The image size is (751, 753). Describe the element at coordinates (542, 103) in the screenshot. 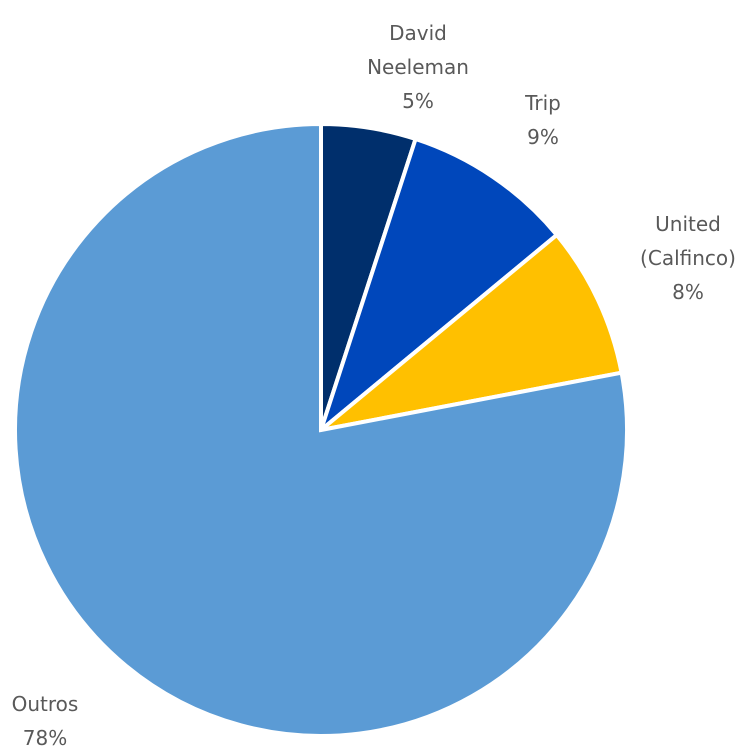

I see `data-label-trip-line: Trip` at that location.